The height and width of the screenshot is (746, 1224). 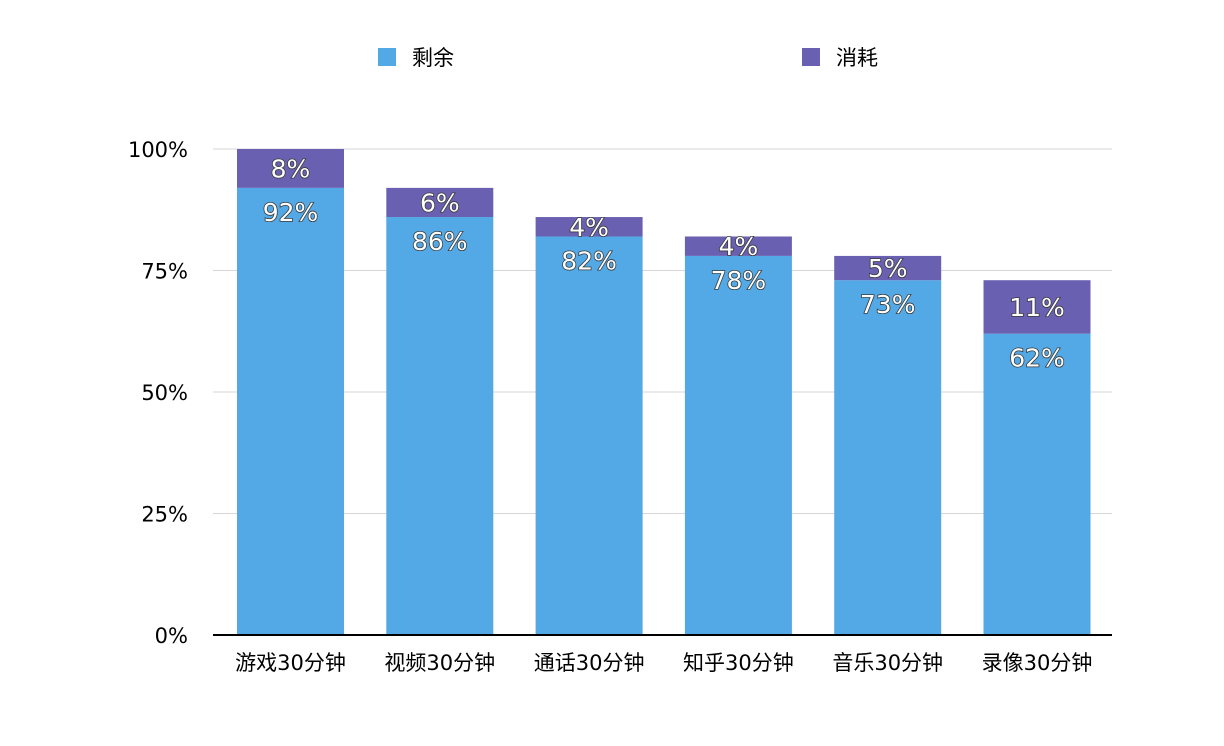 I want to click on data-label-consumed-3: 4%, so click(x=589, y=227).